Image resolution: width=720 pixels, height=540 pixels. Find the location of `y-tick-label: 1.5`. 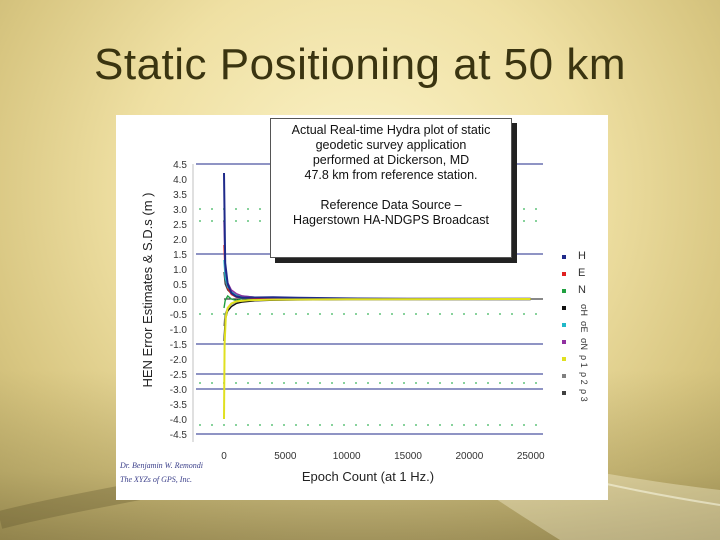

y-tick-label: 1.5 is located at coordinates (180, 255).